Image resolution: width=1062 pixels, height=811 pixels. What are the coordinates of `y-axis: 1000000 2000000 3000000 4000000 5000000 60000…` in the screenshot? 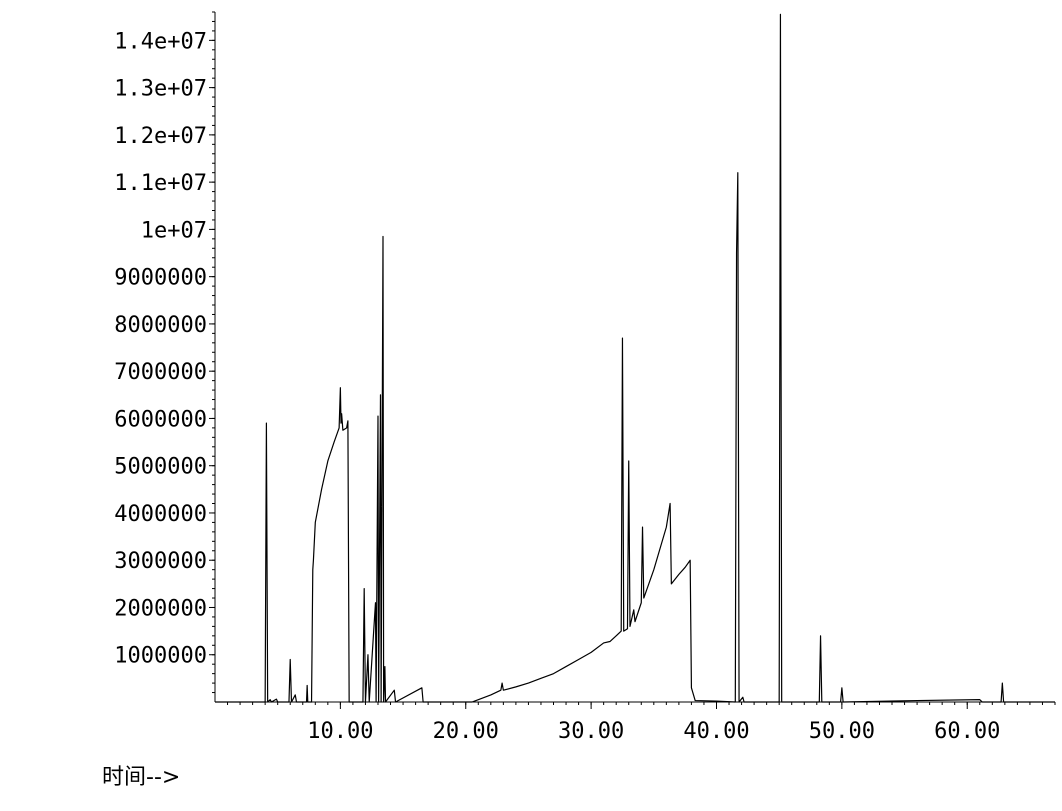 It's located at (165, 356).